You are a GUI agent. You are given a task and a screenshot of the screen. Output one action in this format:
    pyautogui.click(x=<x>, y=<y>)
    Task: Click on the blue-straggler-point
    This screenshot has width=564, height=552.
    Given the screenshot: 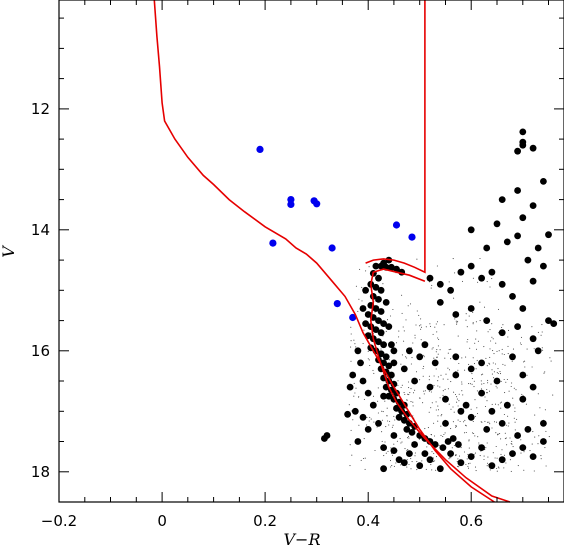 What is the action you would take?
    pyautogui.click(x=317, y=204)
    